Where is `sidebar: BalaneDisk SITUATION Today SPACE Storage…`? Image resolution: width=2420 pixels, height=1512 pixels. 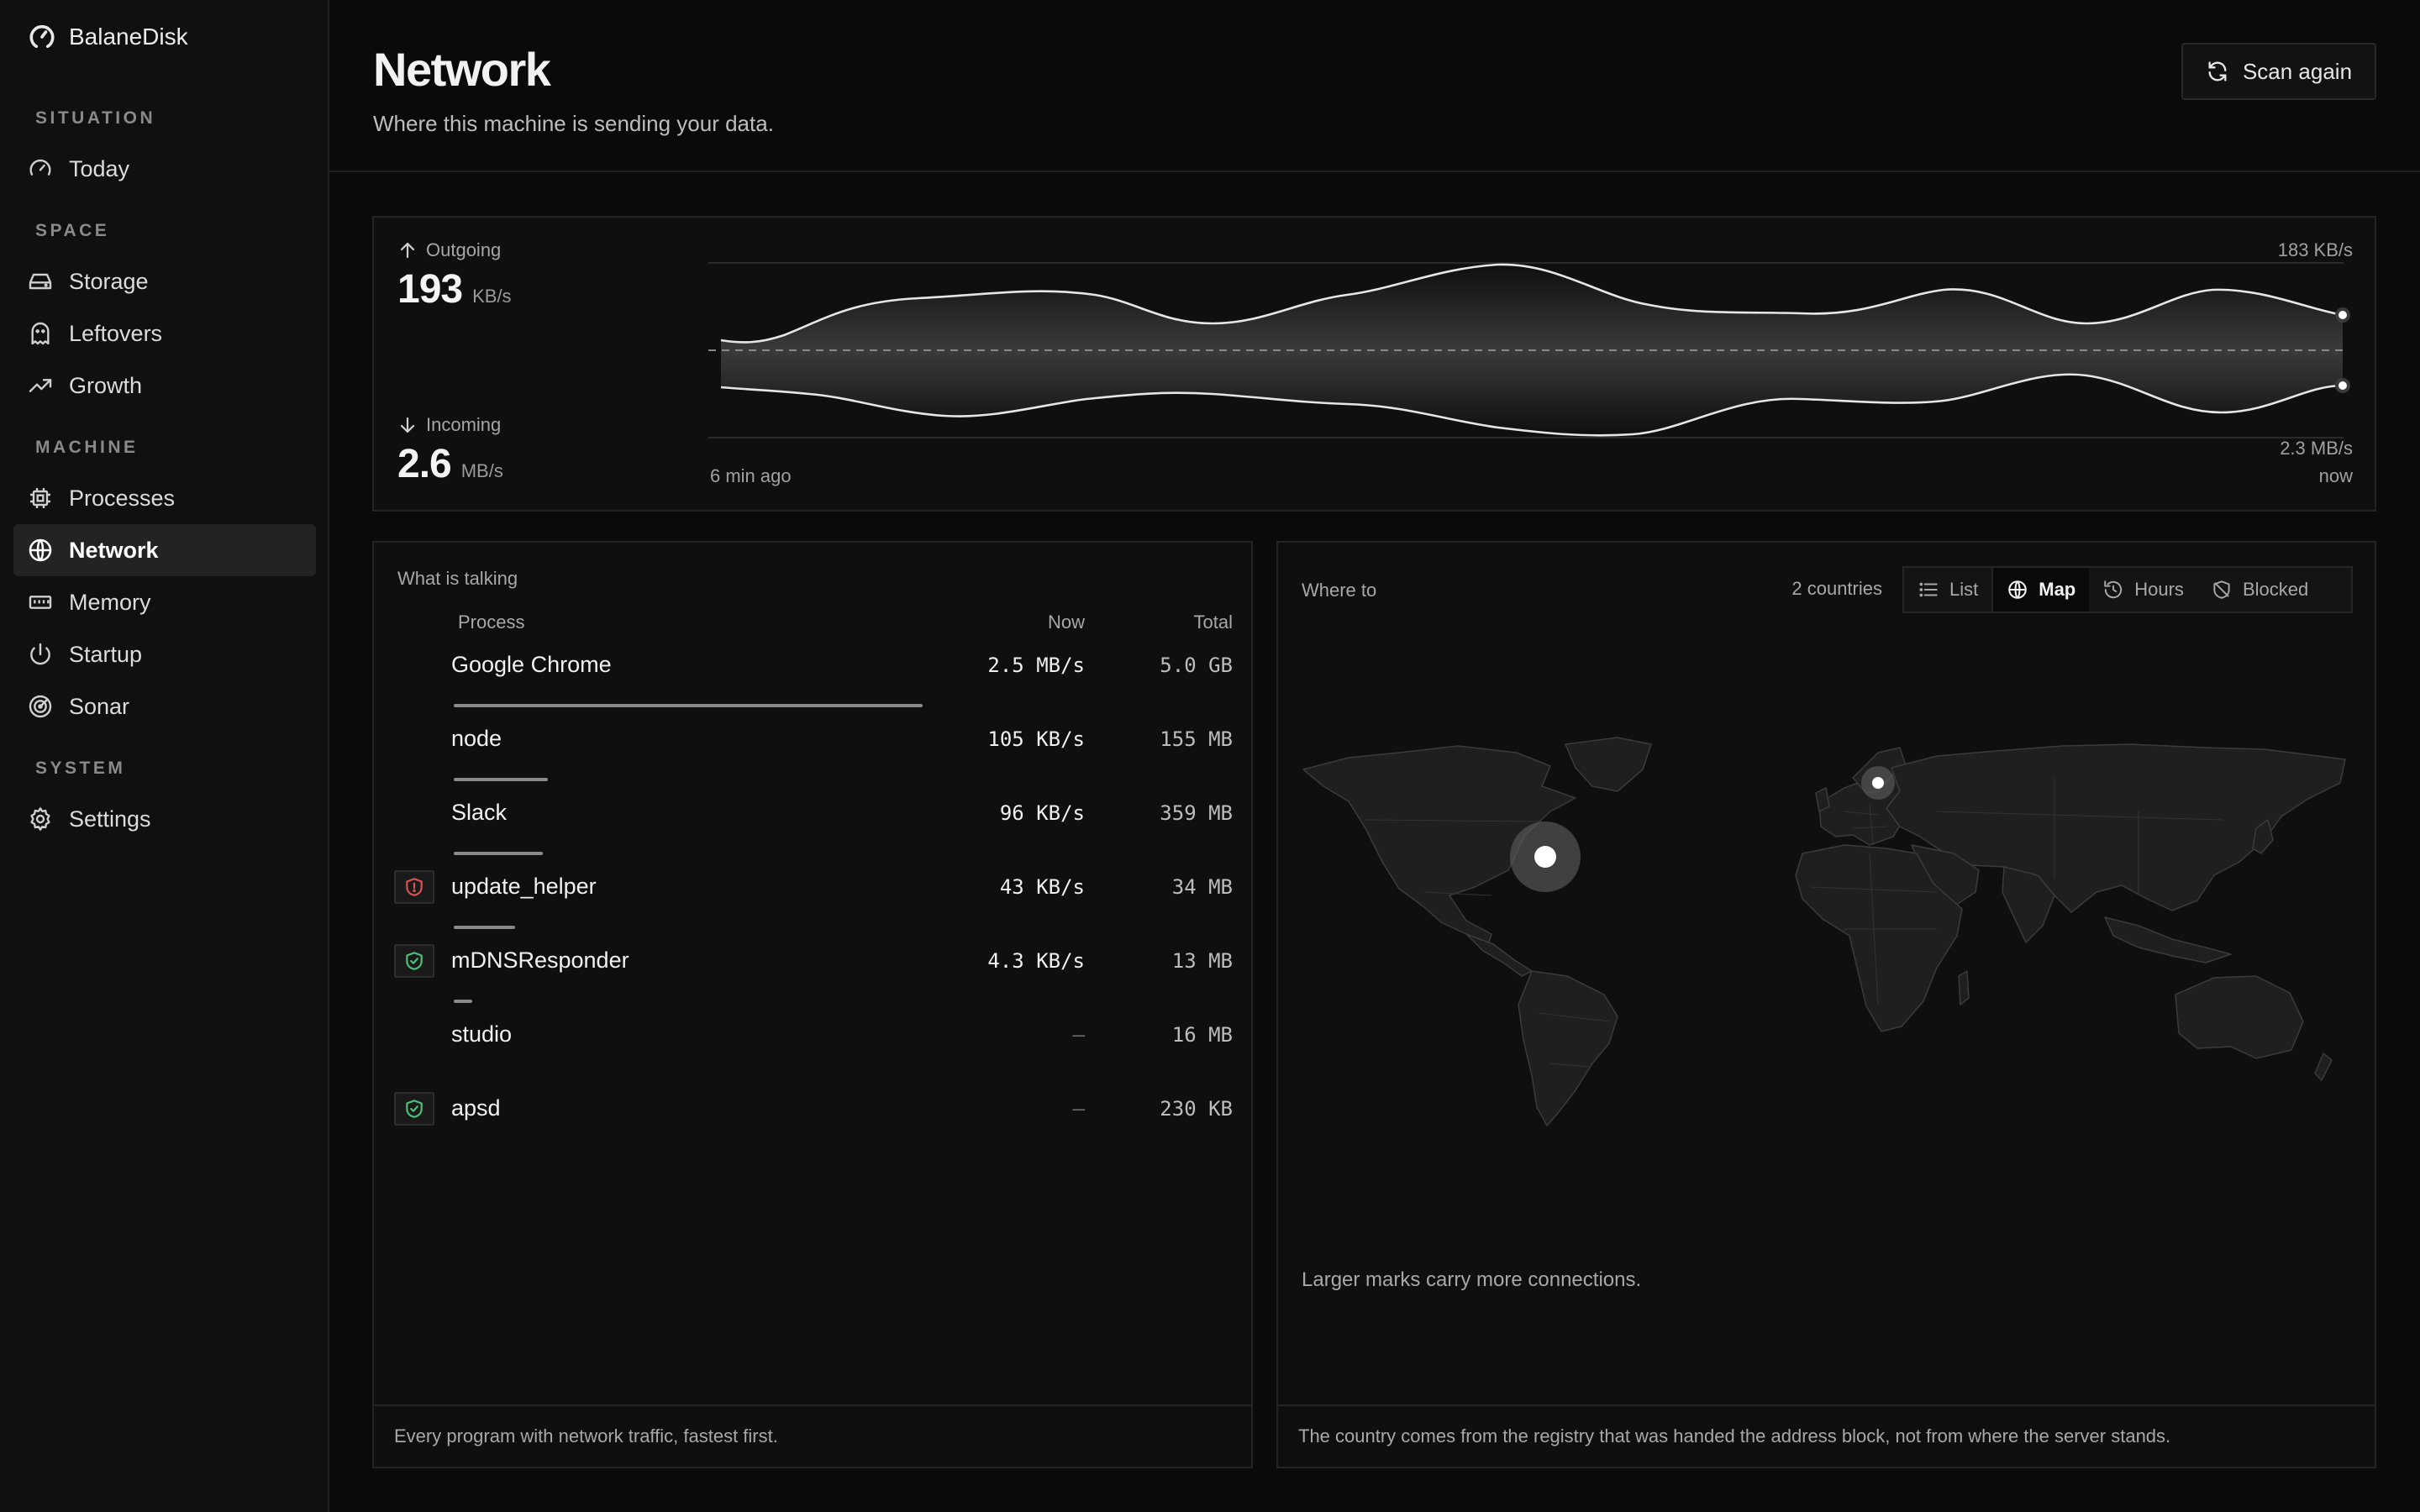
sidebar: BalaneDisk SITUATION Today SPACE Storage… is located at coordinates (165, 756).